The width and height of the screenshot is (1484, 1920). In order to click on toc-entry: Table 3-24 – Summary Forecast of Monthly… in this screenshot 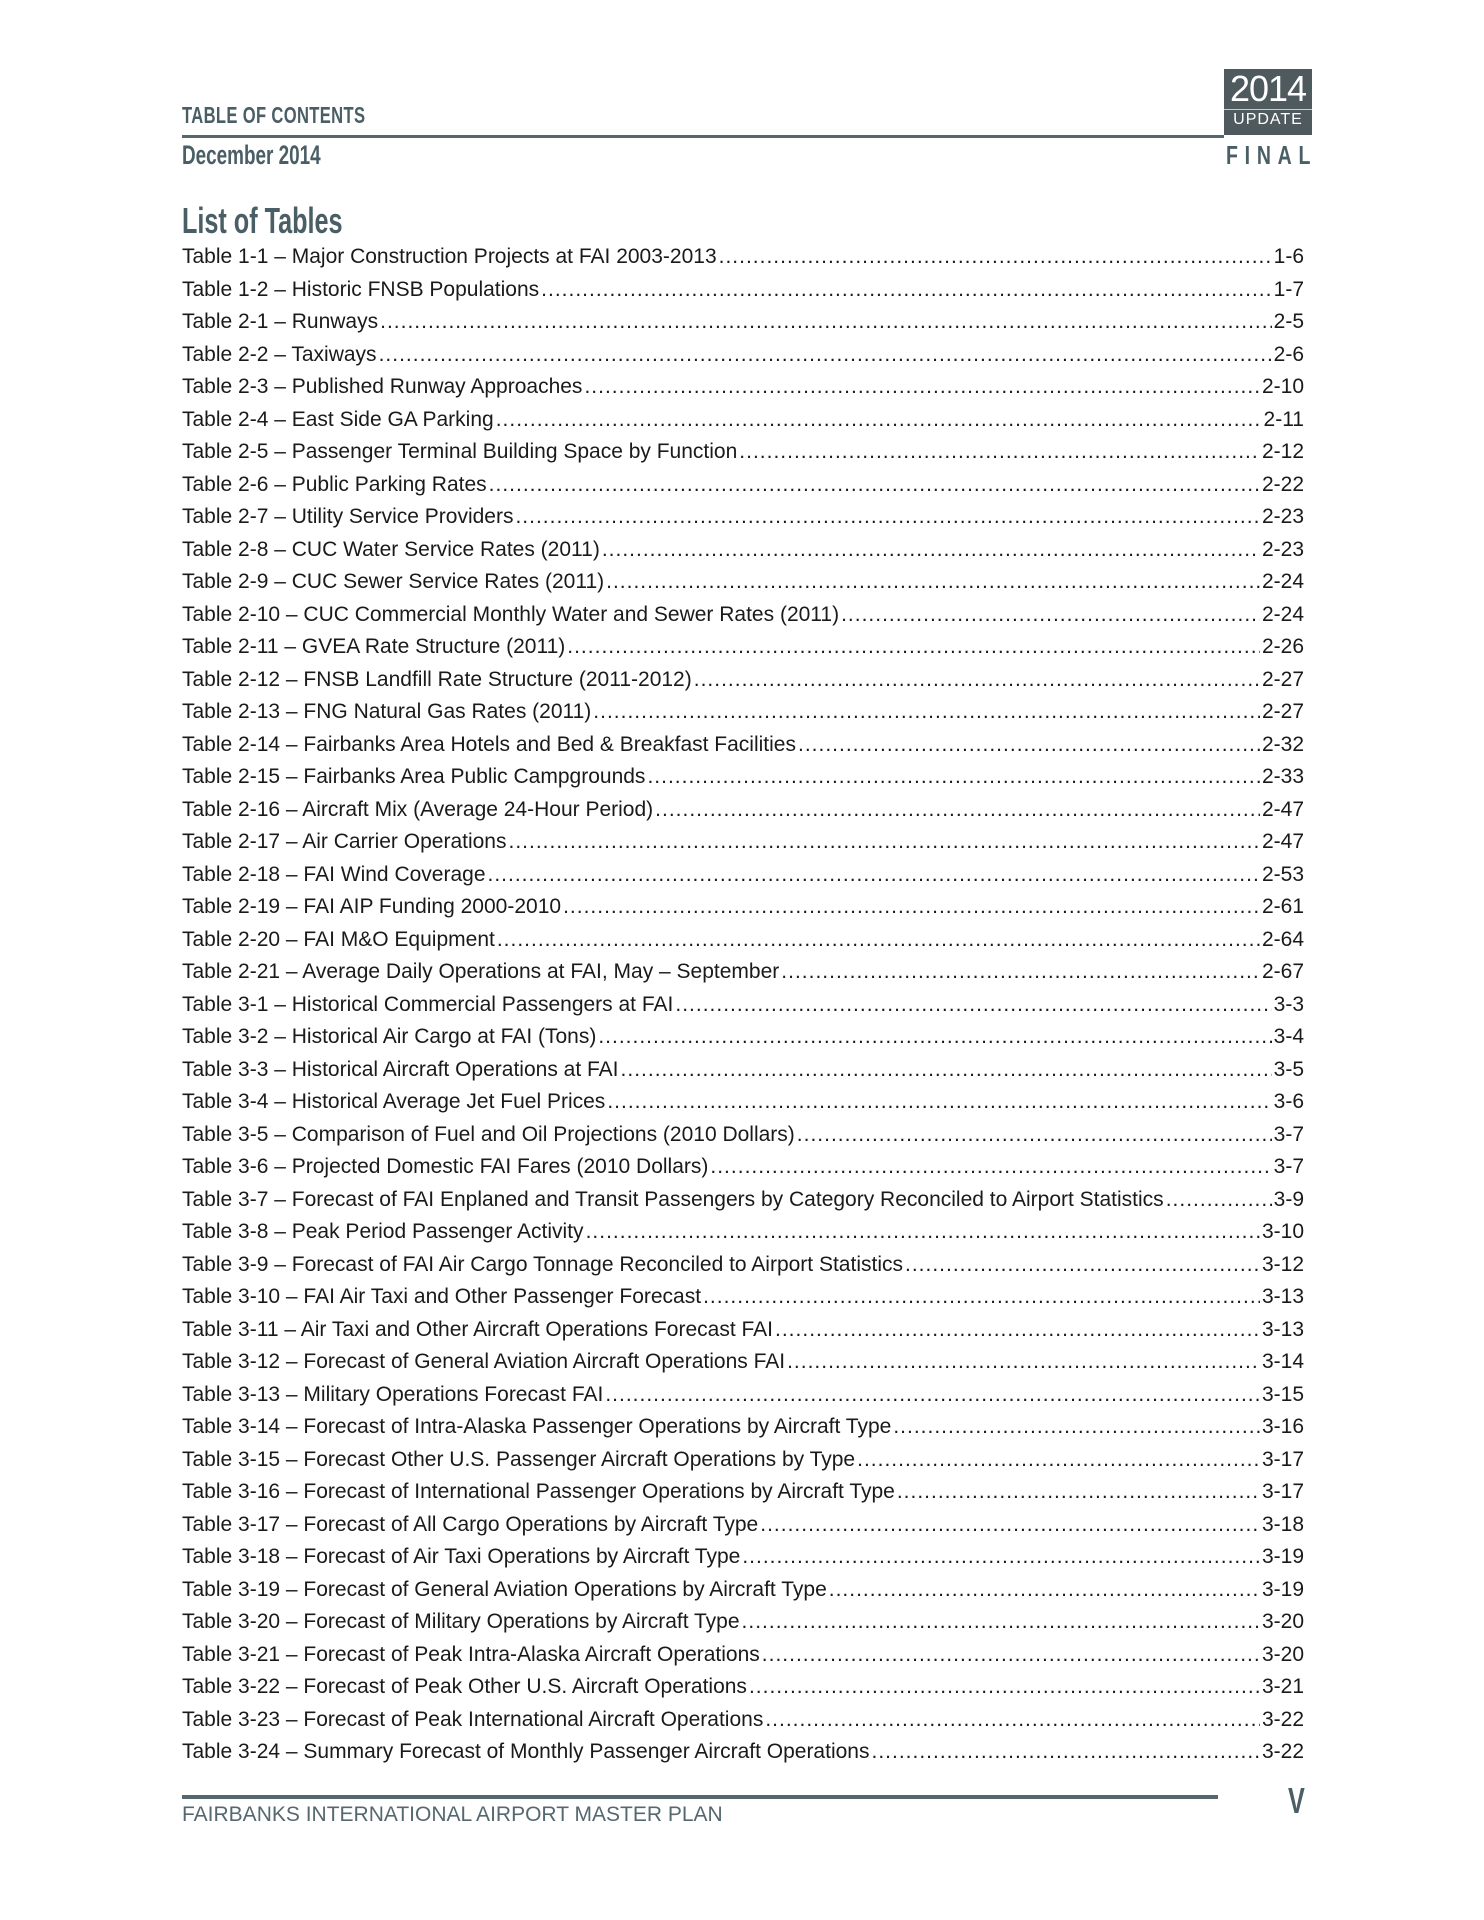, I will do `click(743, 1752)`.